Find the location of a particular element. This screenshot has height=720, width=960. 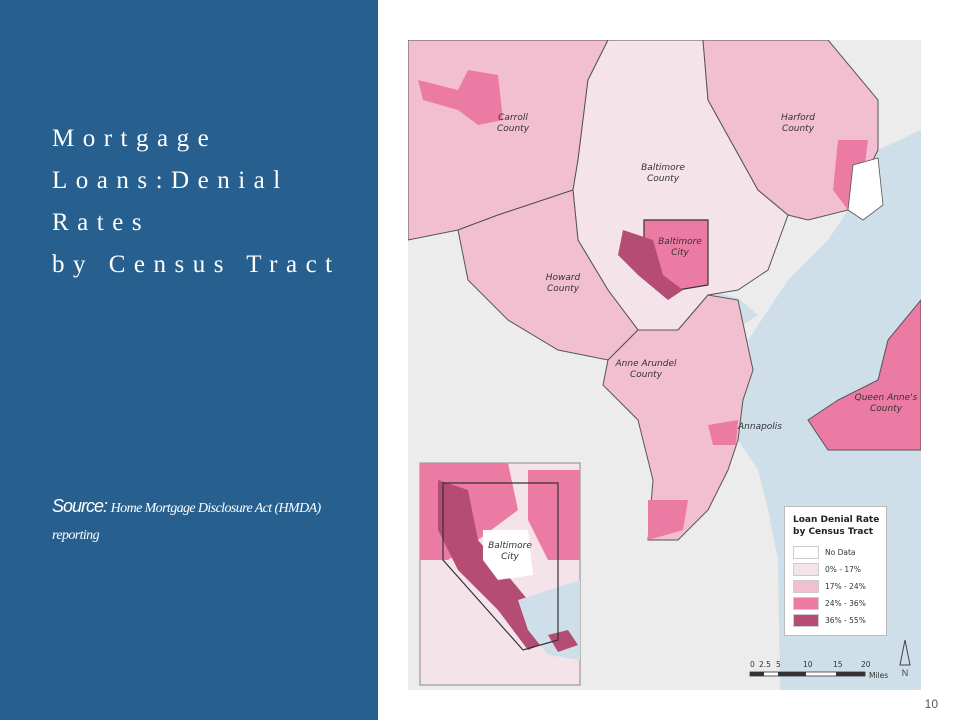

harford-county is located at coordinates (790, 130).